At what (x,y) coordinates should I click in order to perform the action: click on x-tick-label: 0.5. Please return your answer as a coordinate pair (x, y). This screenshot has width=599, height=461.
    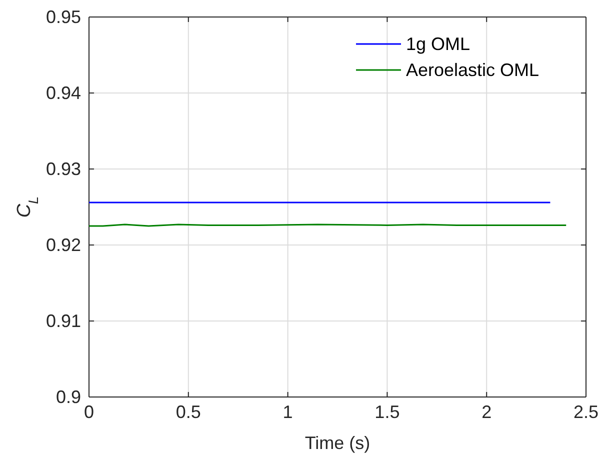
    Looking at the image, I should click on (188, 412).